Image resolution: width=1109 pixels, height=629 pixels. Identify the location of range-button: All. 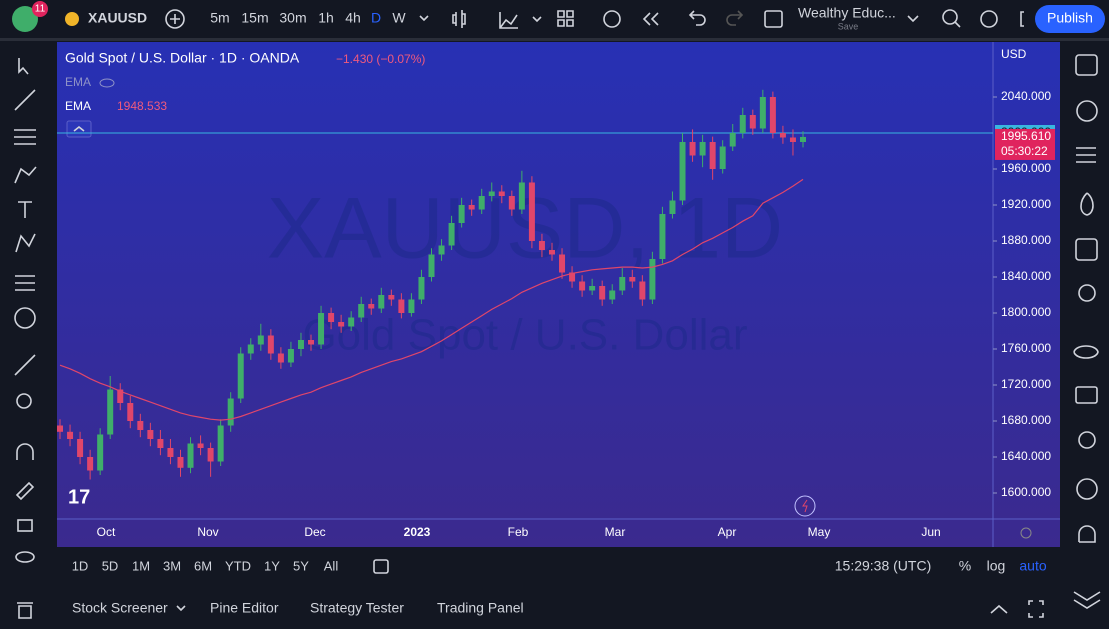
(331, 565).